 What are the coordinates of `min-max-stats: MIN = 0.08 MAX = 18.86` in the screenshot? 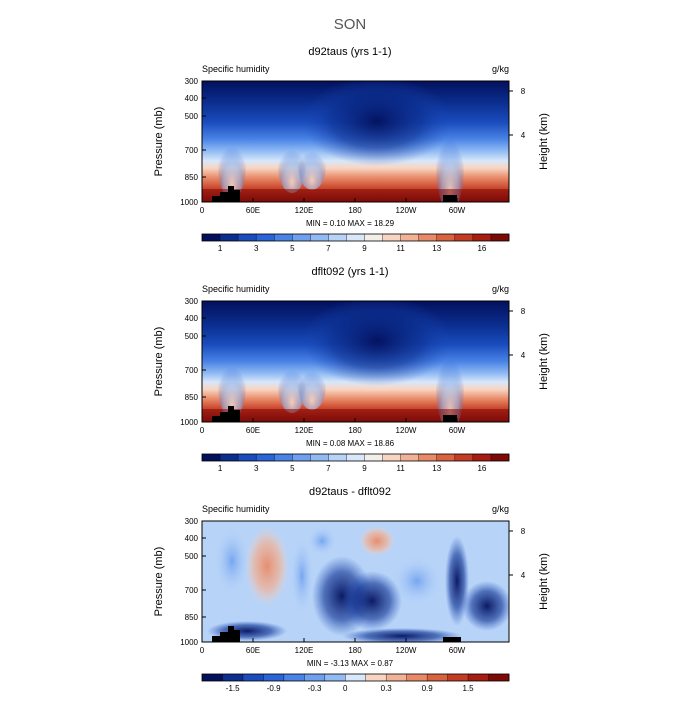 It's located at (350, 443).